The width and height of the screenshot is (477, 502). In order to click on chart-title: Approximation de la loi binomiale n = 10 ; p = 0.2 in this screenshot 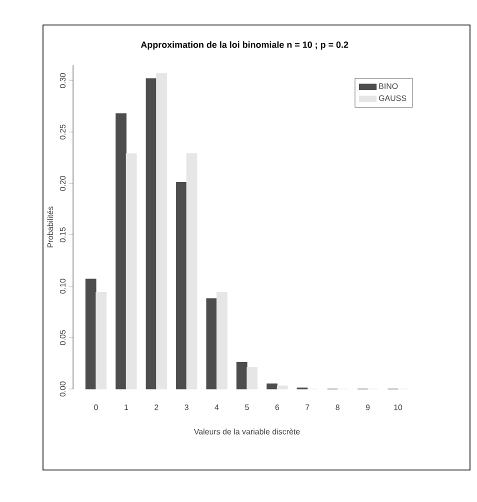, I will do `click(244, 45)`.